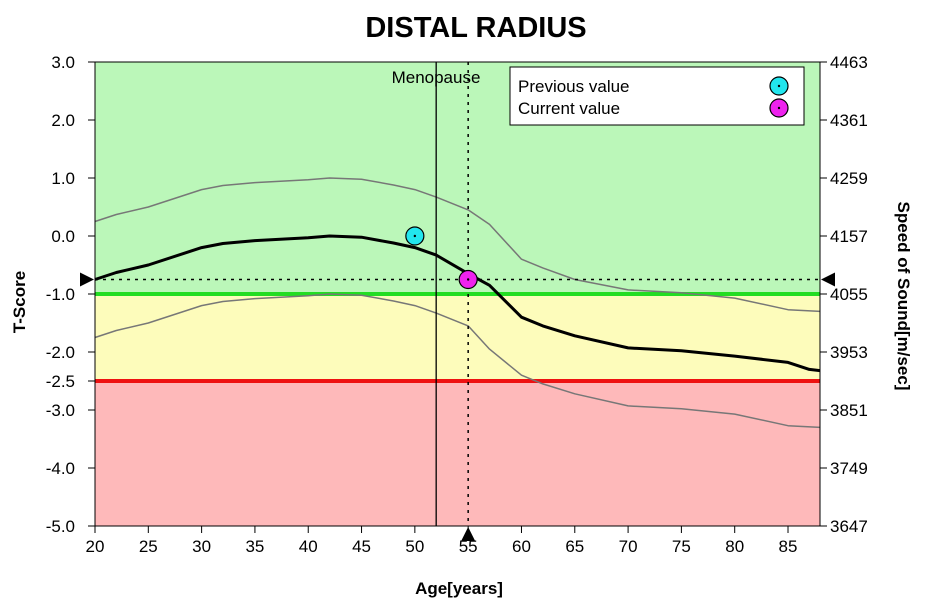 The image size is (927, 601). I want to click on legend-label: Previous value, so click(574, 86).